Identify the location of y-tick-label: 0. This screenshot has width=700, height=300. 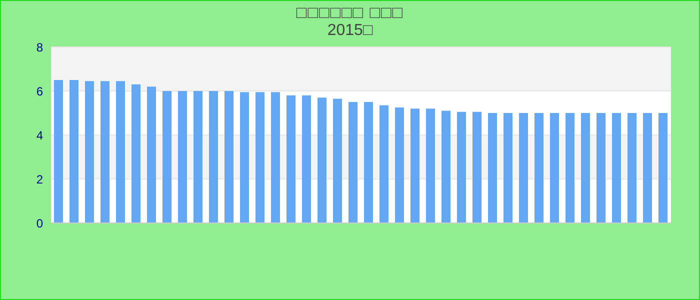
(40, 223).